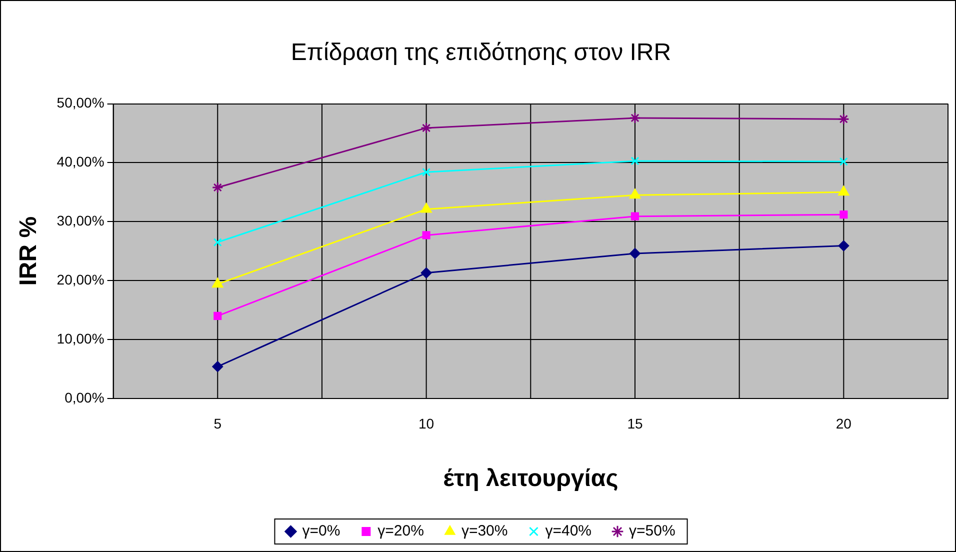 The width and height of the screenshot is (956, 552). Describe the element at coordinates (568, 531) in the screenshot. I see `legend-label: γ=40%` at that location.